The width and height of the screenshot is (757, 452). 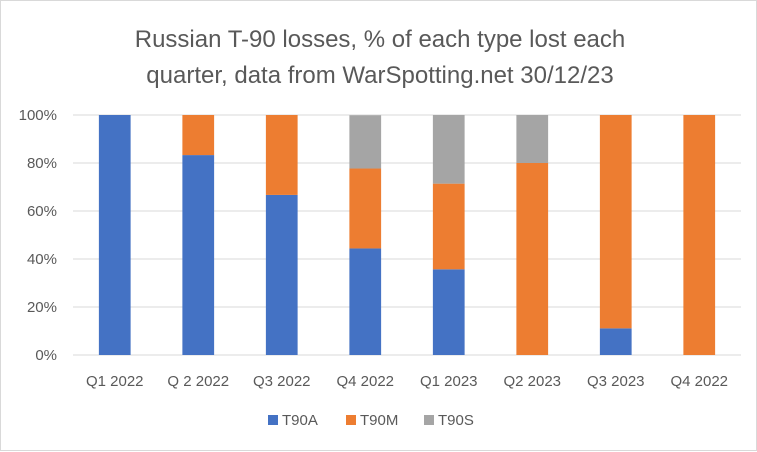 What do you see at coordinates (115, 381) in the screenshot?
I see `x-tick-label: Q1 2022` at bounding box center [115, 381].